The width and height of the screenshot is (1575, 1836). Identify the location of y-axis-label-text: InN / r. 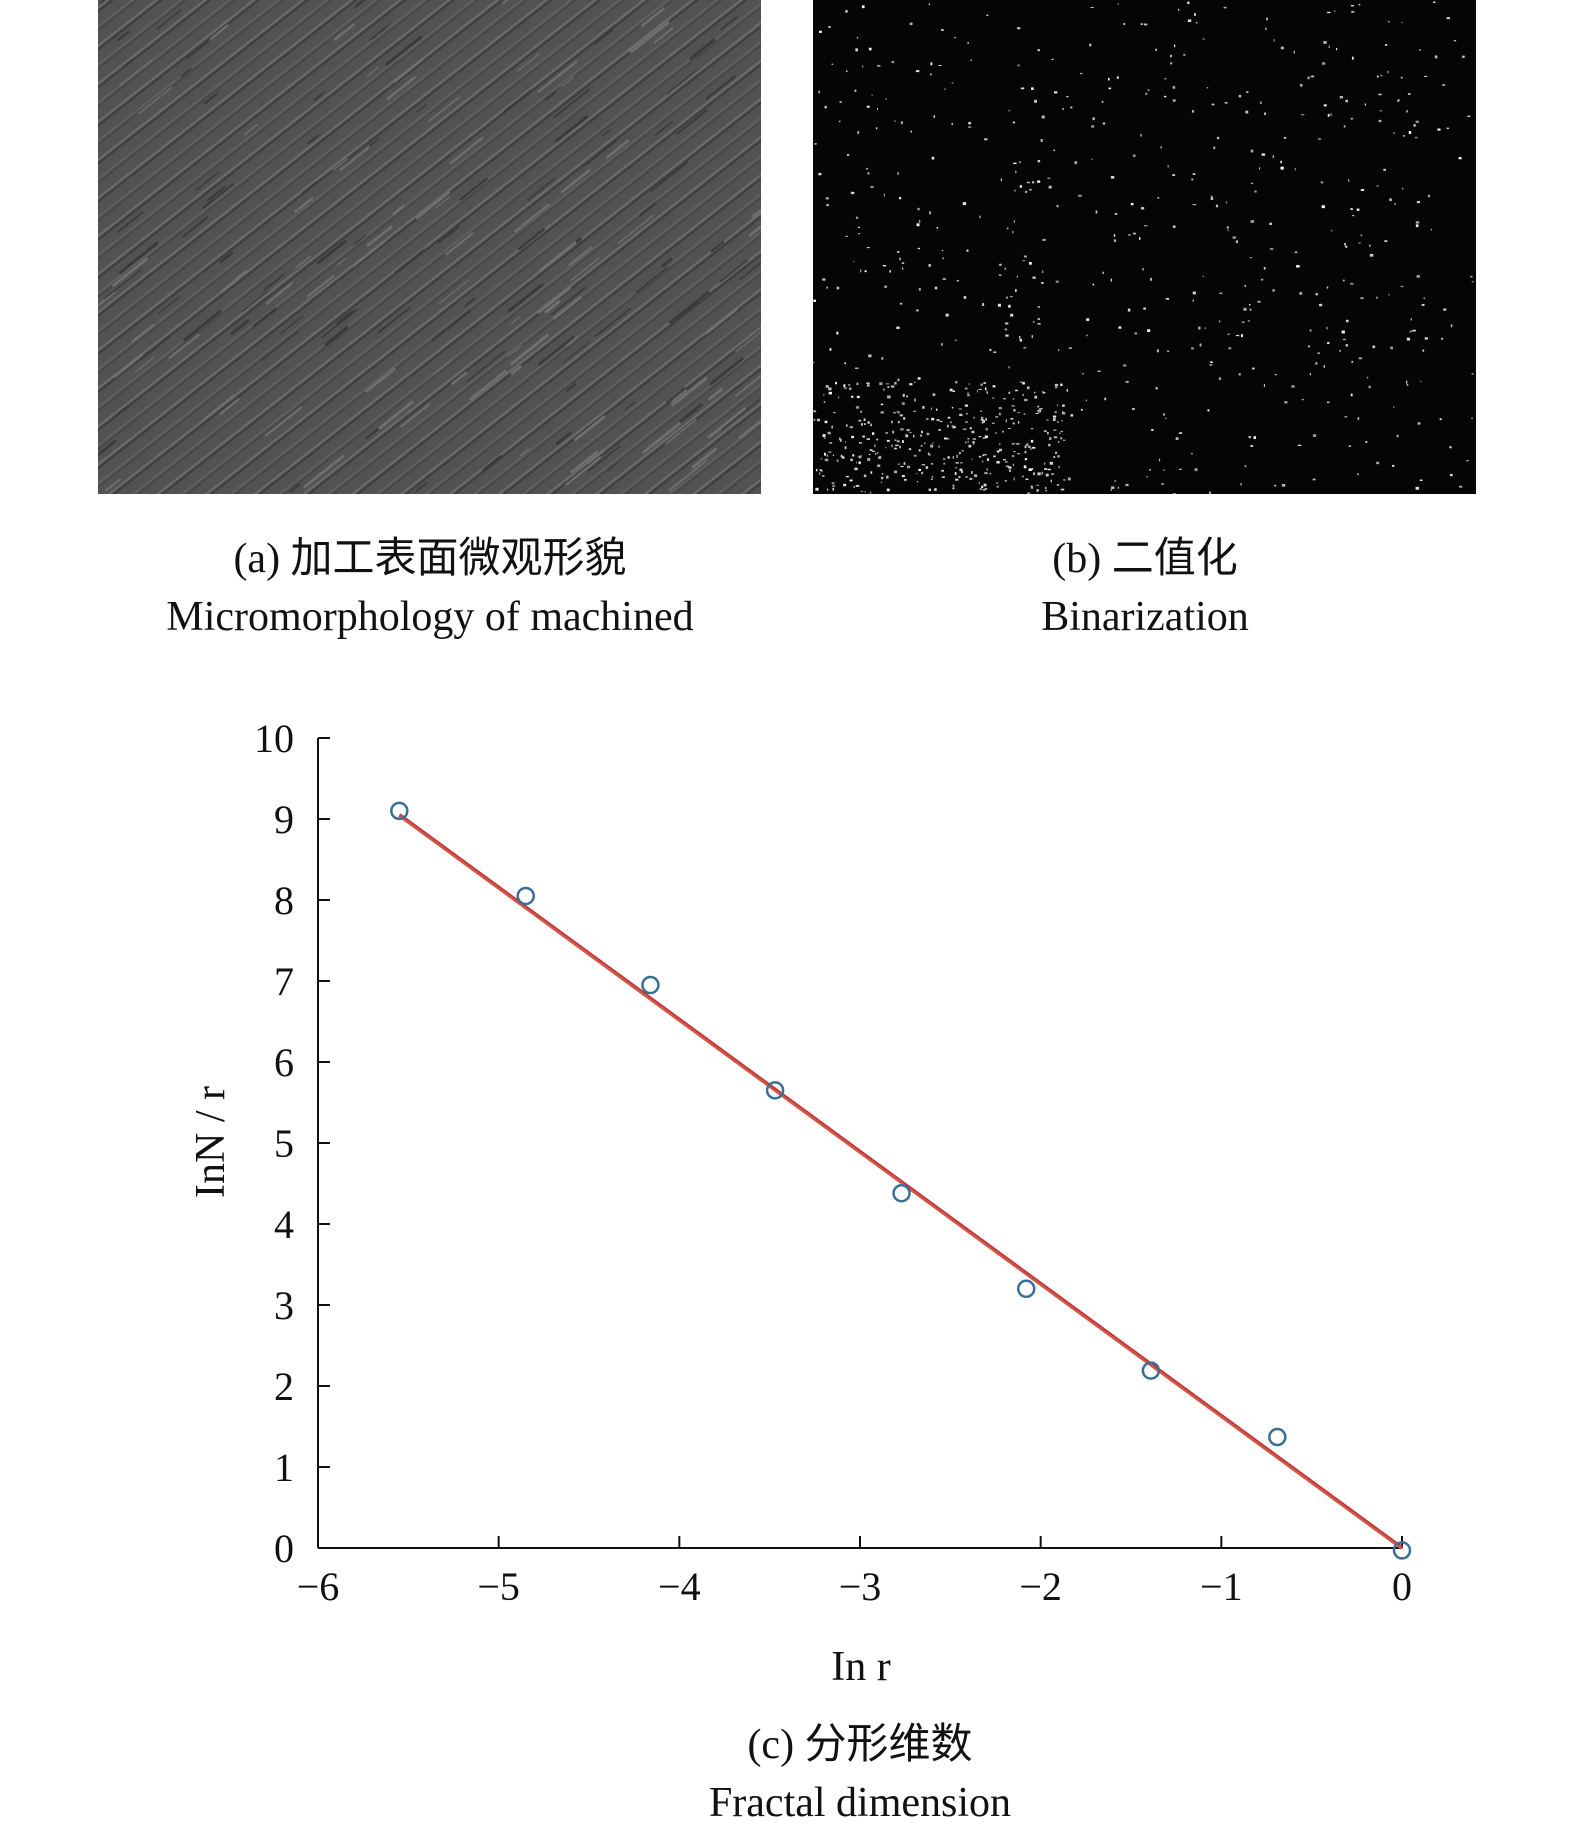
(211, 1142).